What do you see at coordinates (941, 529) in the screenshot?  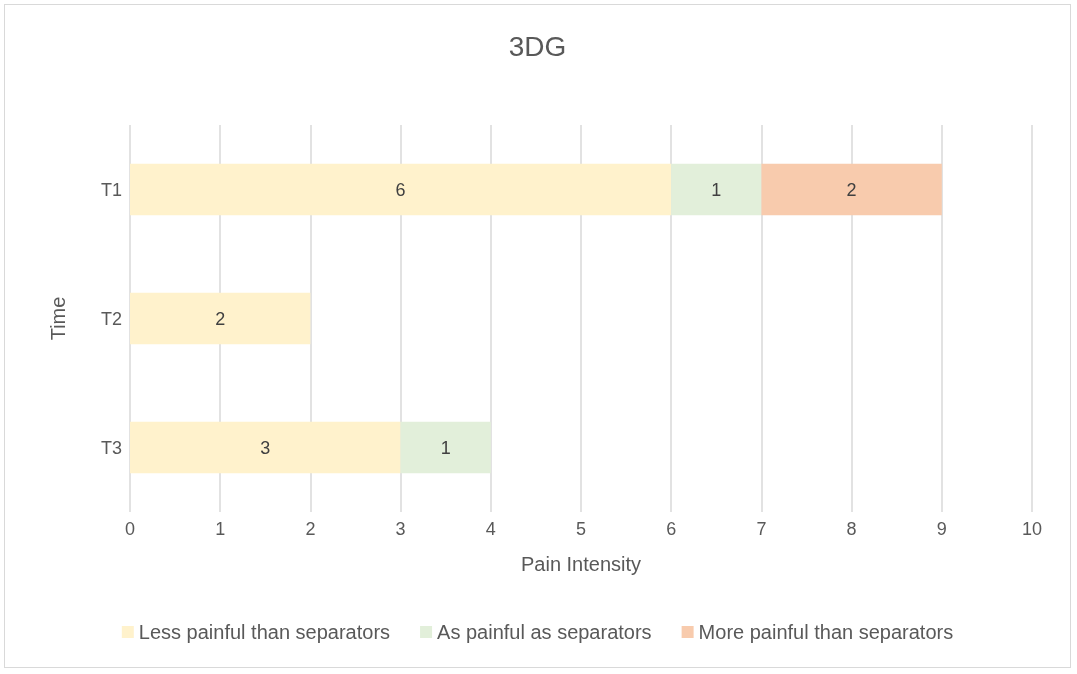 I see `x-tick-label: 9` at bounding box center [941, 529].